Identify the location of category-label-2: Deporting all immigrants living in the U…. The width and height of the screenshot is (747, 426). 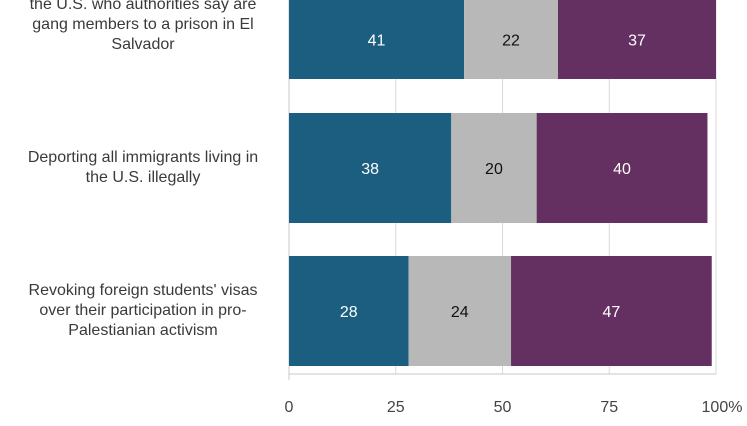
(143, 167).